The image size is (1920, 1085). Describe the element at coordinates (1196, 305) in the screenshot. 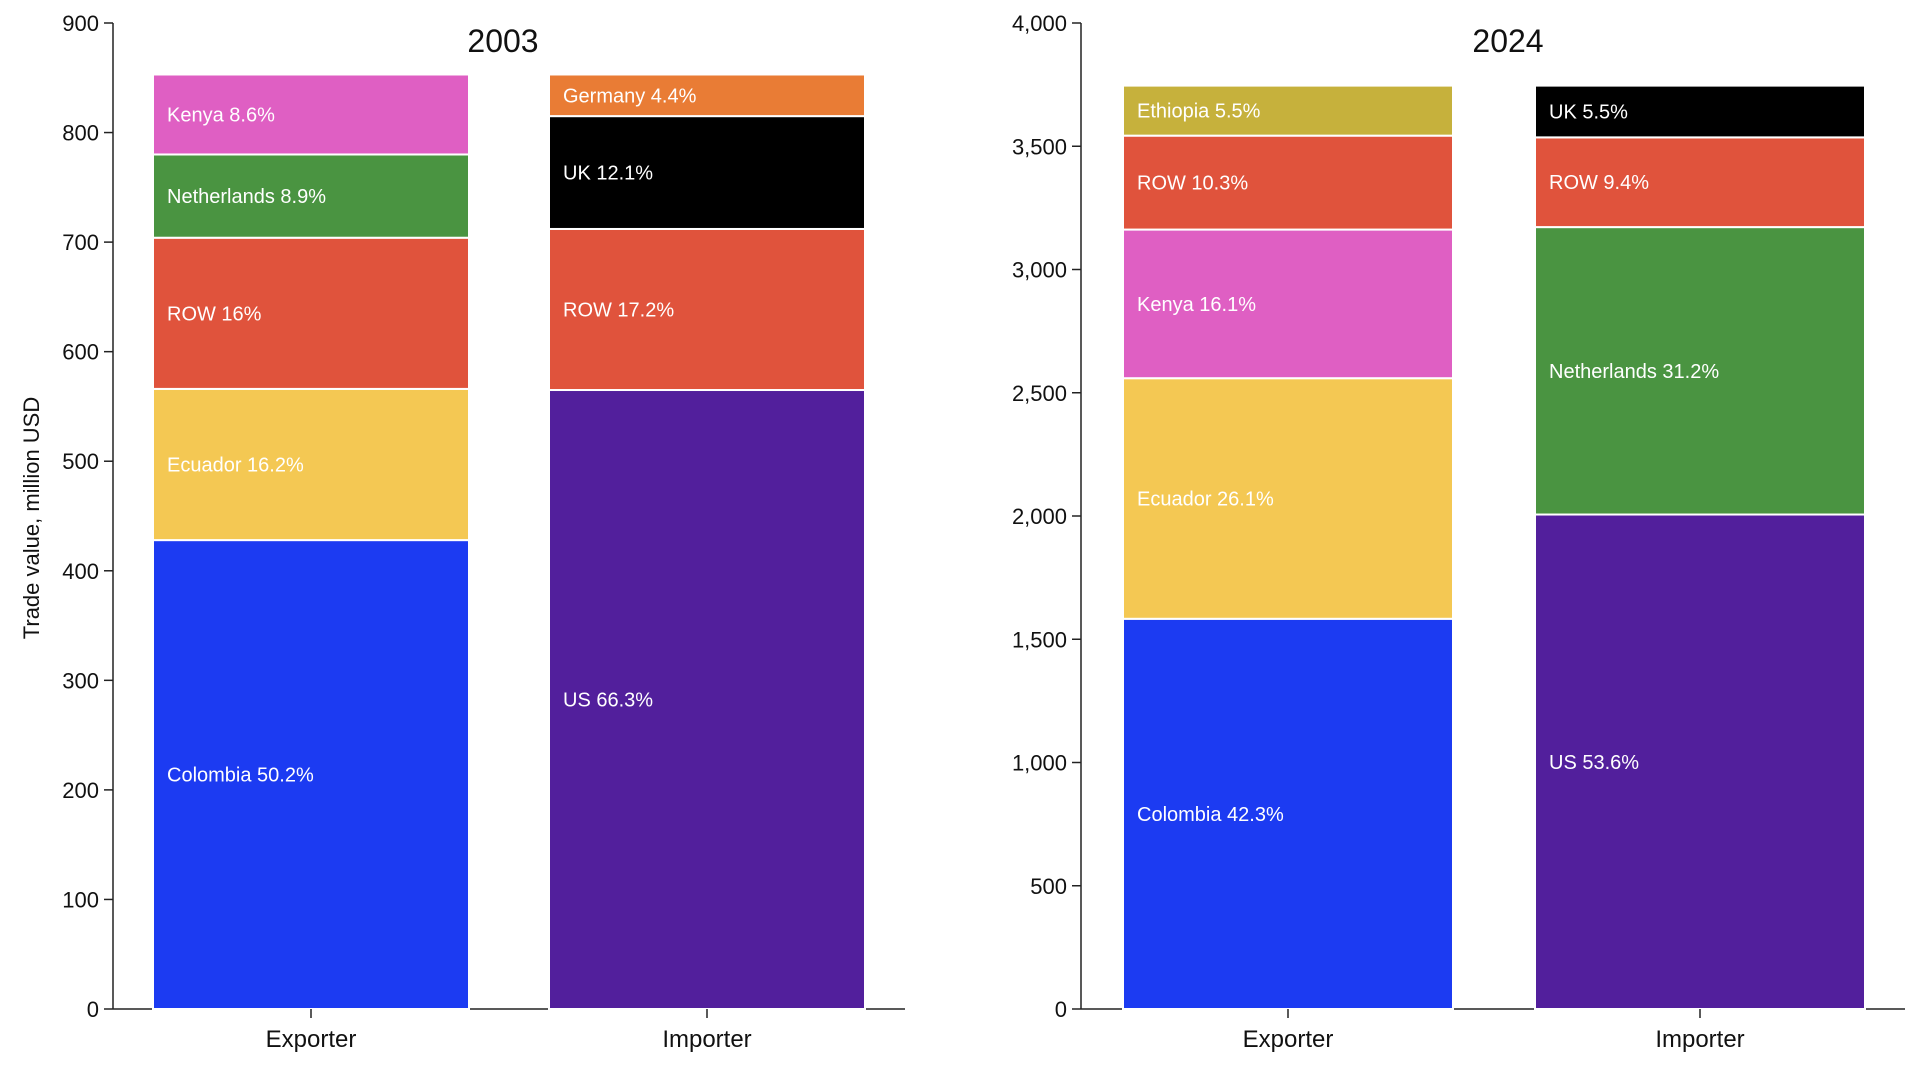

I see `segment-label: Kenya 16.1%` at that location.